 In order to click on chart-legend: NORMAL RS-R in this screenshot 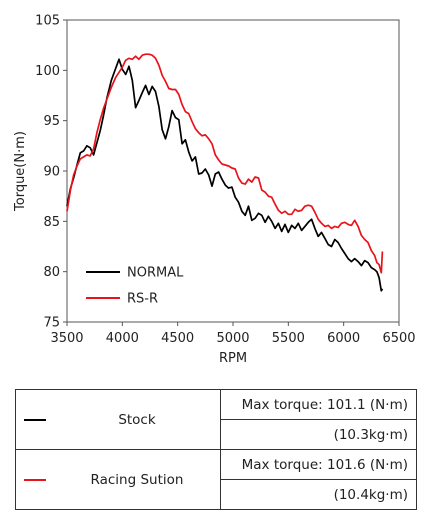, I will do `click(135, 286)`.